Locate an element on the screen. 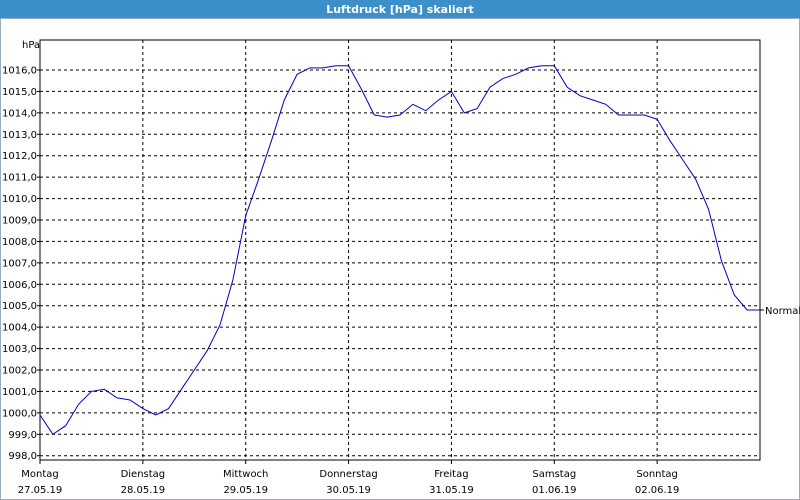 This screenshot has width=800, height=500. y-tick-label: 1009,0 is located at coordinates (19, 221).